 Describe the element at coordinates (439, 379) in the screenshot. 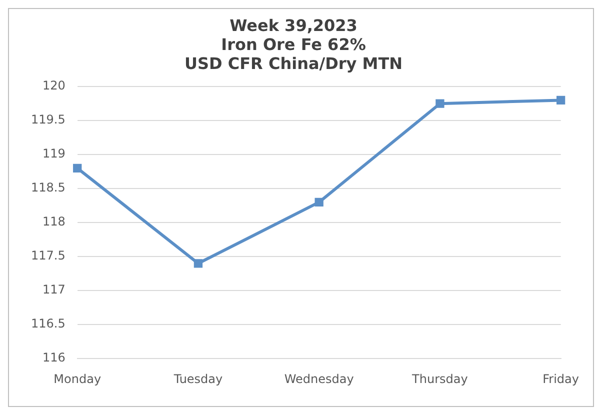

I see `x-tick-label: Thursday` at that location.